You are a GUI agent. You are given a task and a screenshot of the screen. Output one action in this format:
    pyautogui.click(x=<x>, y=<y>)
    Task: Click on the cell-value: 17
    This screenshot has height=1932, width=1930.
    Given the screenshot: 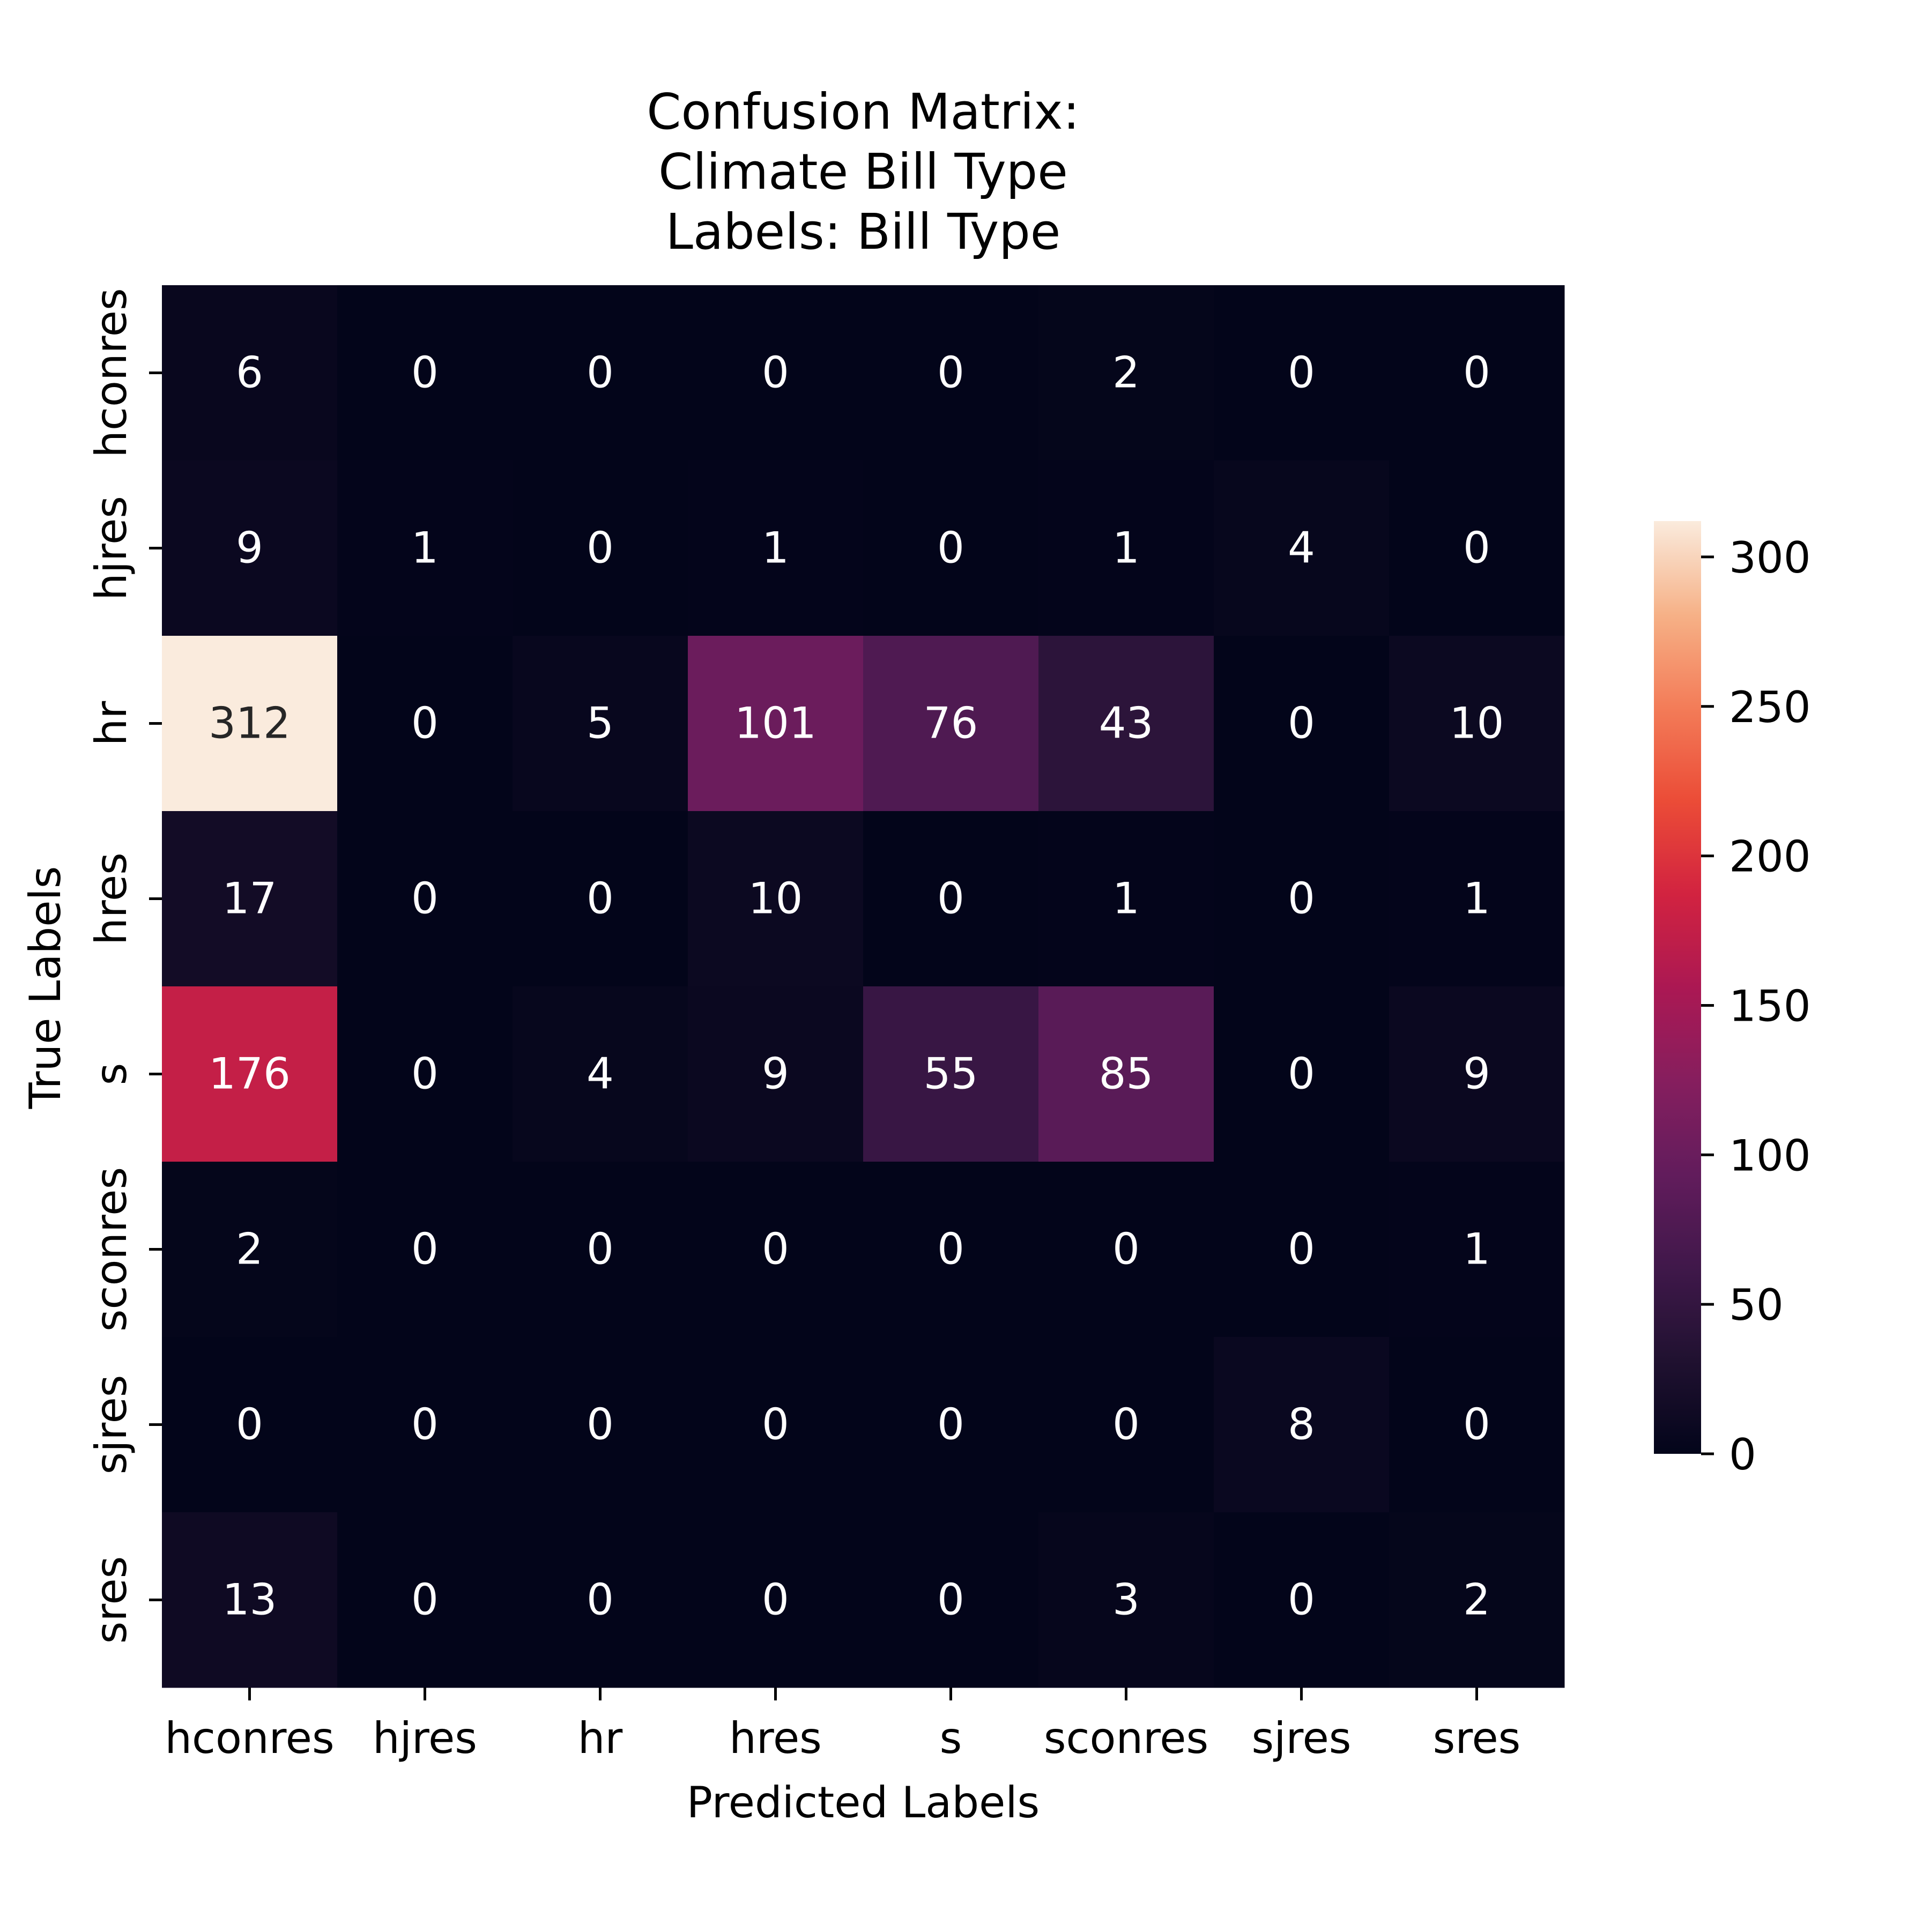 What is the action you would take?
    pyautogui.click(x=249, y=899)
    